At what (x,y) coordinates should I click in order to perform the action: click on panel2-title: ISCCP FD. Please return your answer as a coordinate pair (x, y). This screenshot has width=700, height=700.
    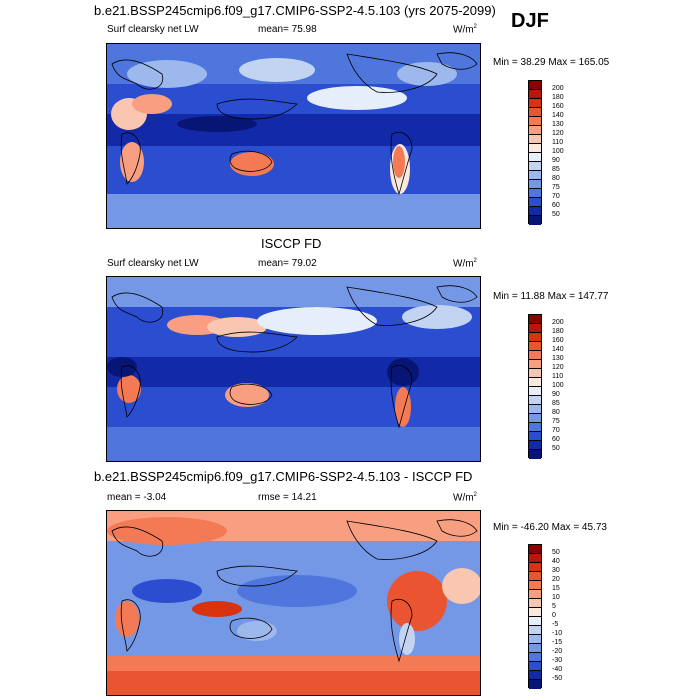
    Looking at the image, I should click on (291, 243).